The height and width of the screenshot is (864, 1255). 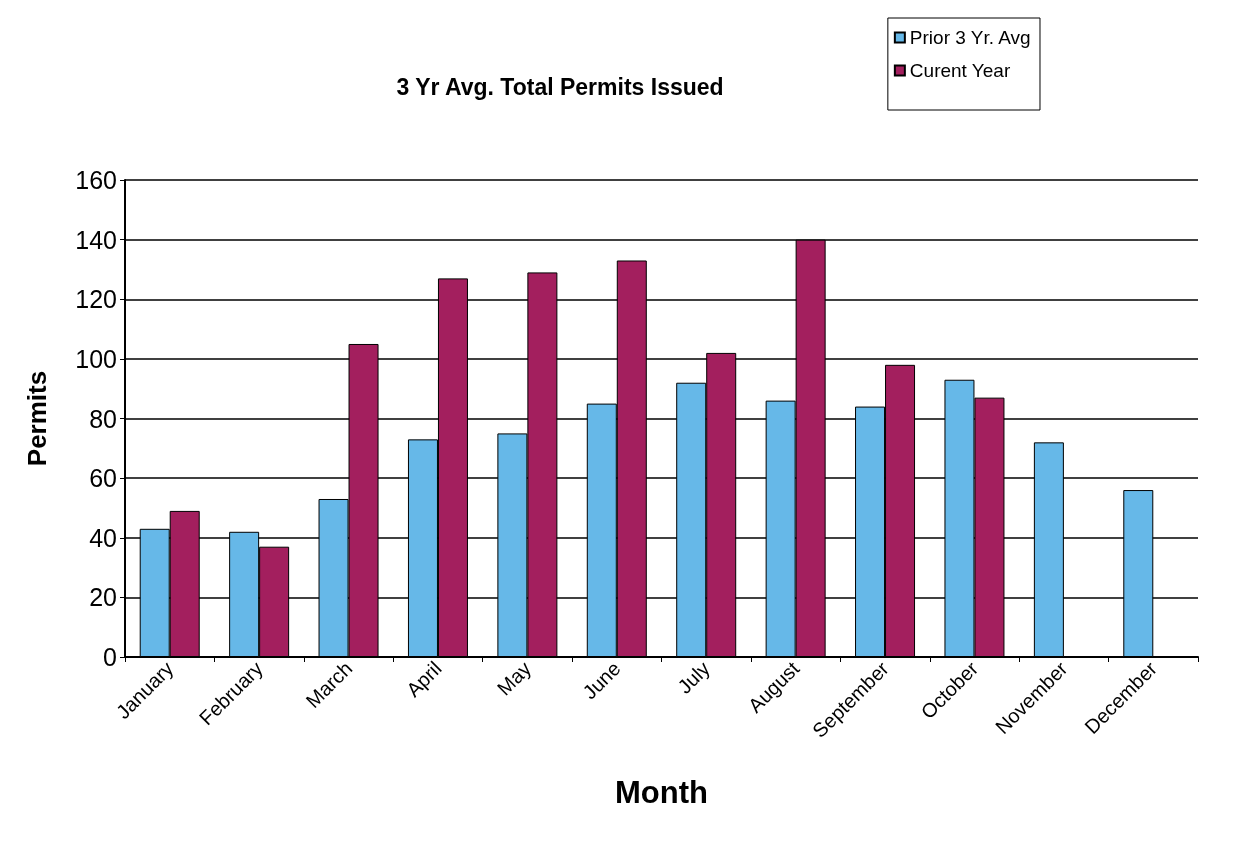 What do you see at coordinates (693, 677) in the screenshot?
I see `x-tick-label: July` at bounding box center [693, 677].